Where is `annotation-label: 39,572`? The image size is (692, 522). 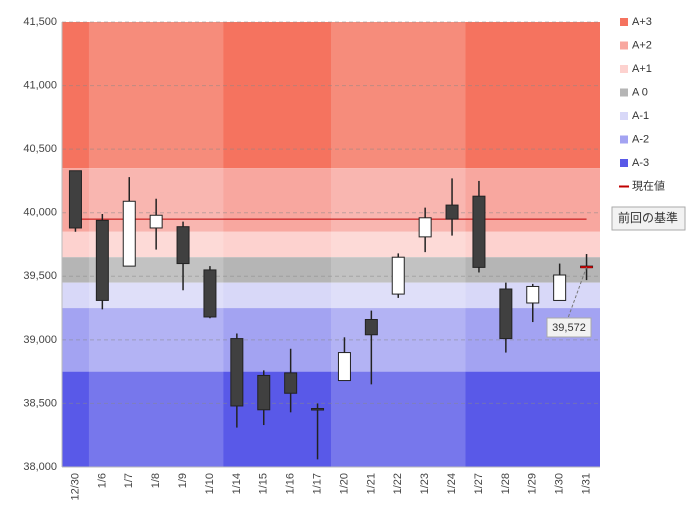
annotation-label: 39,572 is located at coordinates (569, 328).